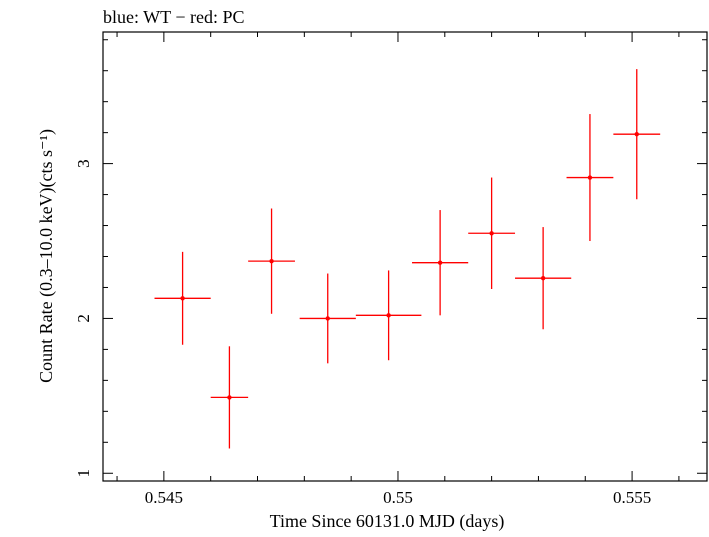 The height and width of the screenshot is (537, 709). I want to click on x-tick-label: 0.545, so click(164, 497).